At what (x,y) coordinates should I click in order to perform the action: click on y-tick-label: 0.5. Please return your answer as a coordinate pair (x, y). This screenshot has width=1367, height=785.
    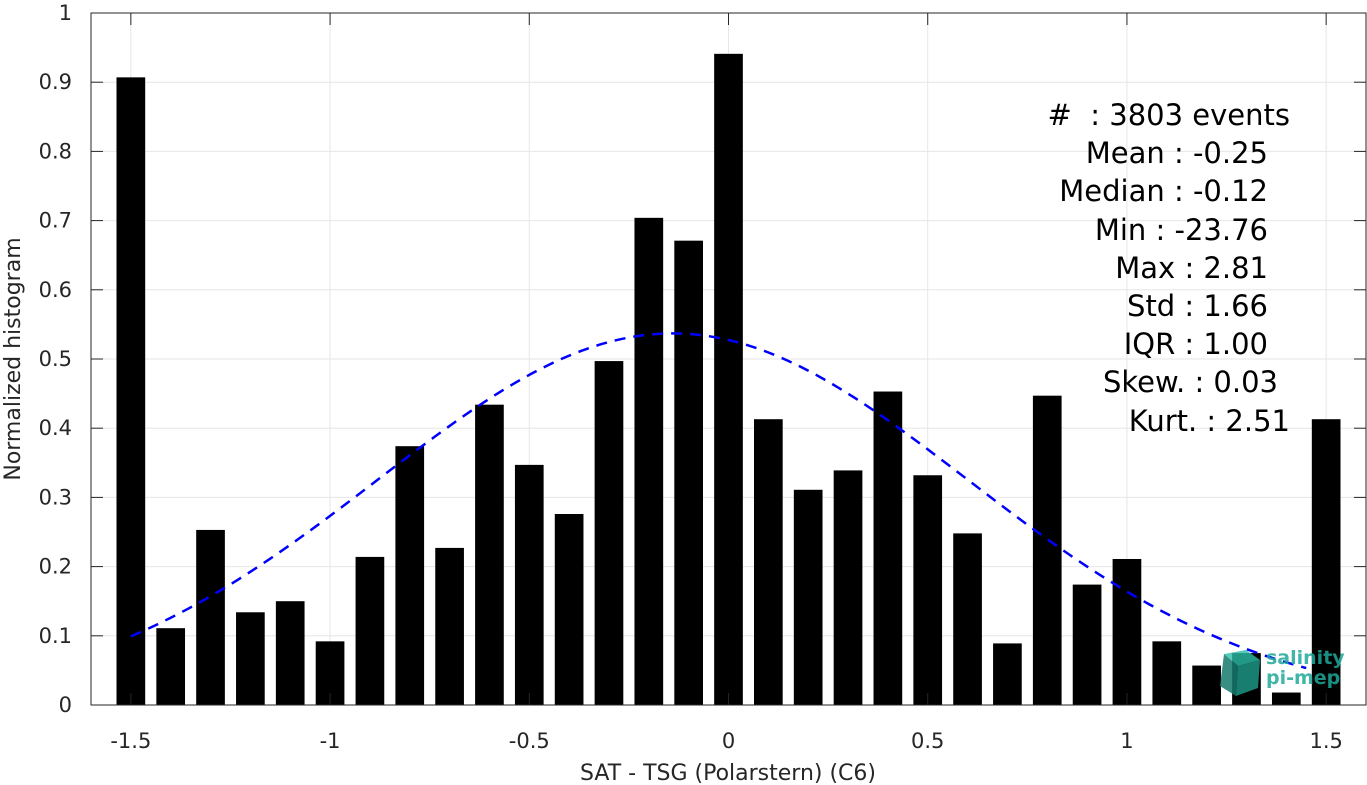
    Looking at the image, I should click on (55, 359).